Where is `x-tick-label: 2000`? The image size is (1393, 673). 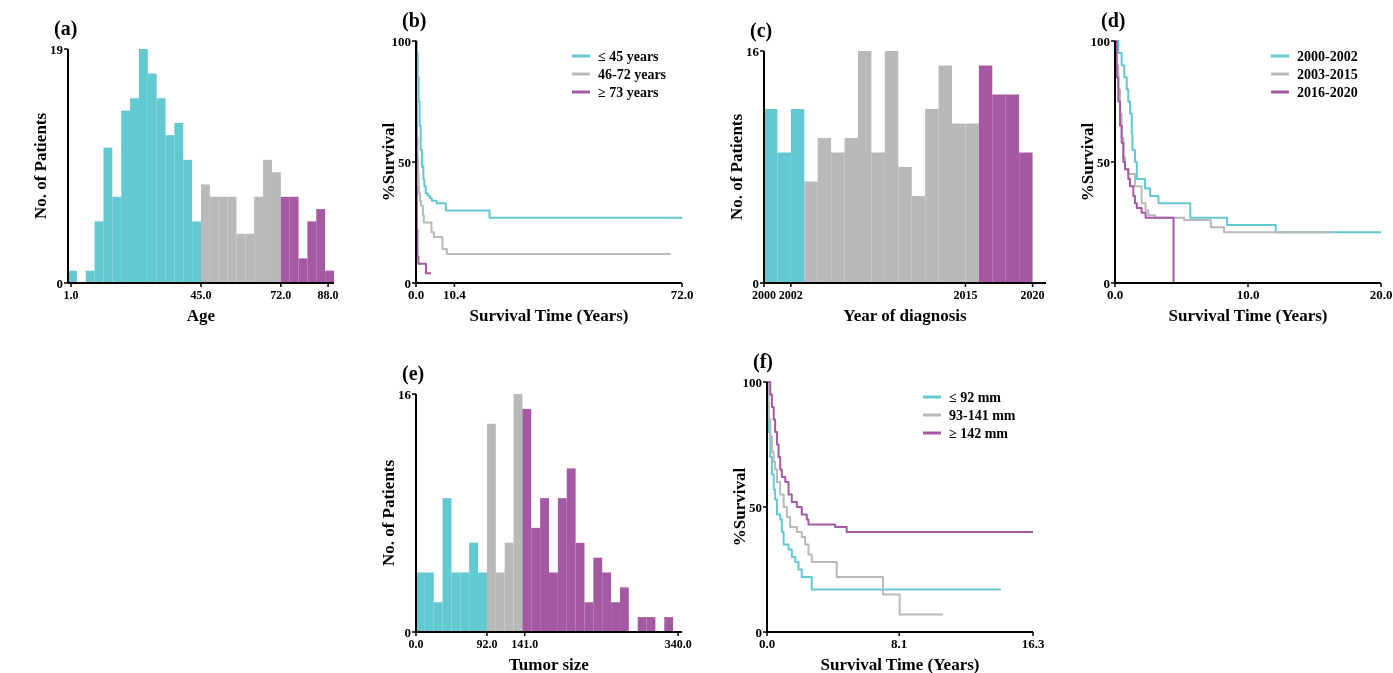 x-tick-label: 2000 is located at coordinates (764, 295).